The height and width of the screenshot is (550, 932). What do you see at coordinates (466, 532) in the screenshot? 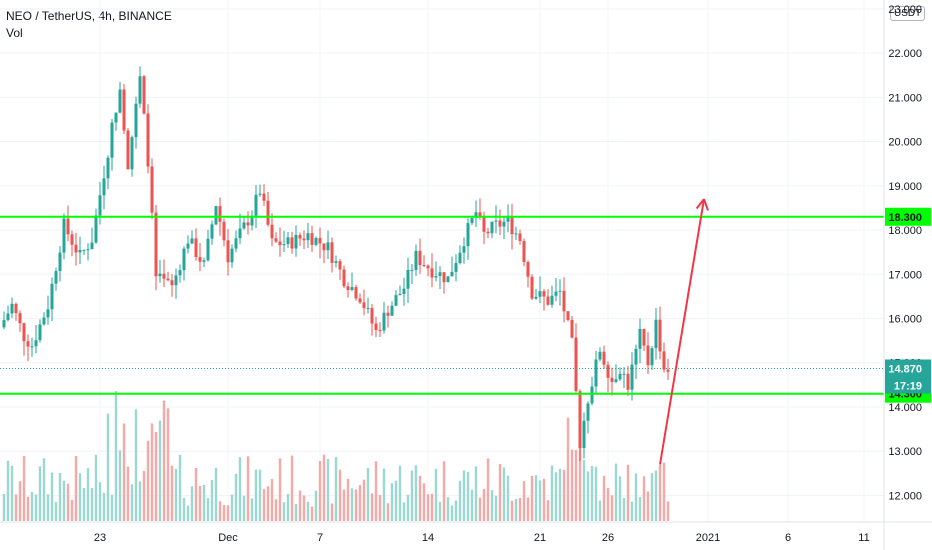
I see `time-axis: 23 Dec 7 14 21 26 2021 6 11` at bounding box center [466, 532].